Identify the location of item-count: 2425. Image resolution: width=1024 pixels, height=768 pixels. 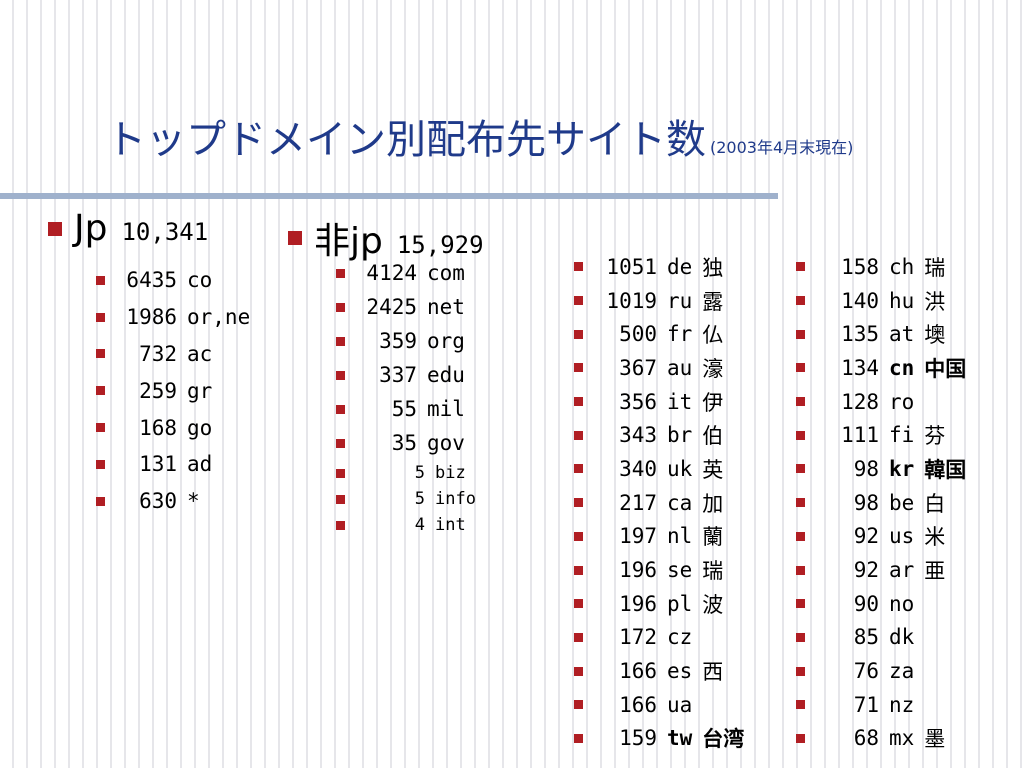
(391, 307).